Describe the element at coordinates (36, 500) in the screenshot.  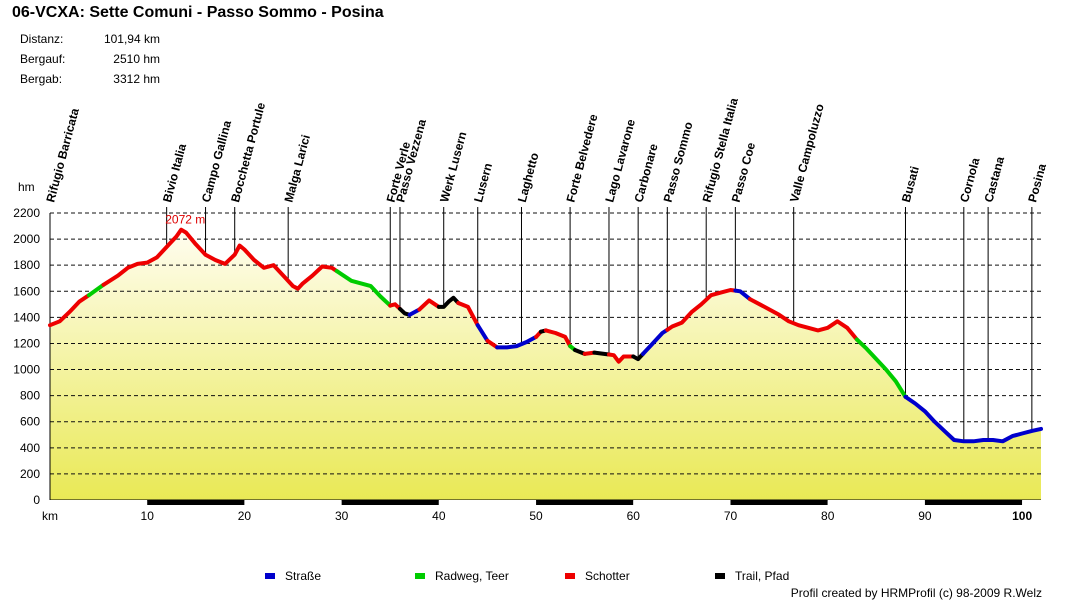
I see `y-tick-label-0: 0` at that location.